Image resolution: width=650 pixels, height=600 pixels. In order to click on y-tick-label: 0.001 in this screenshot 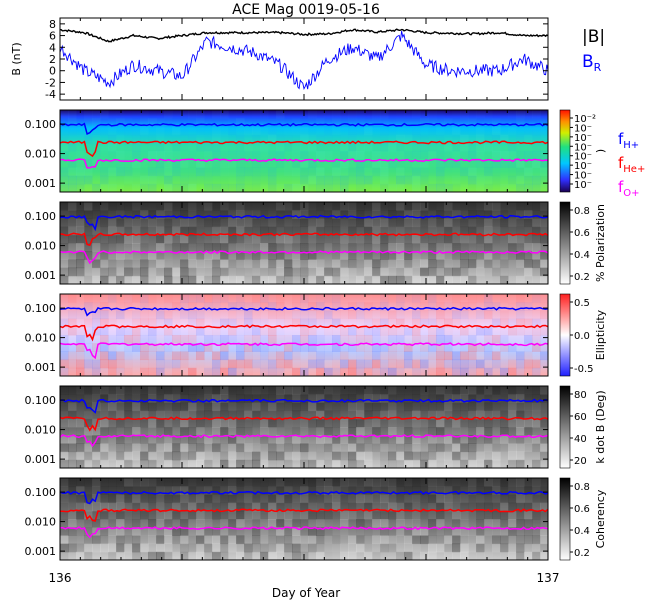, I will do `click(41, 183)`.